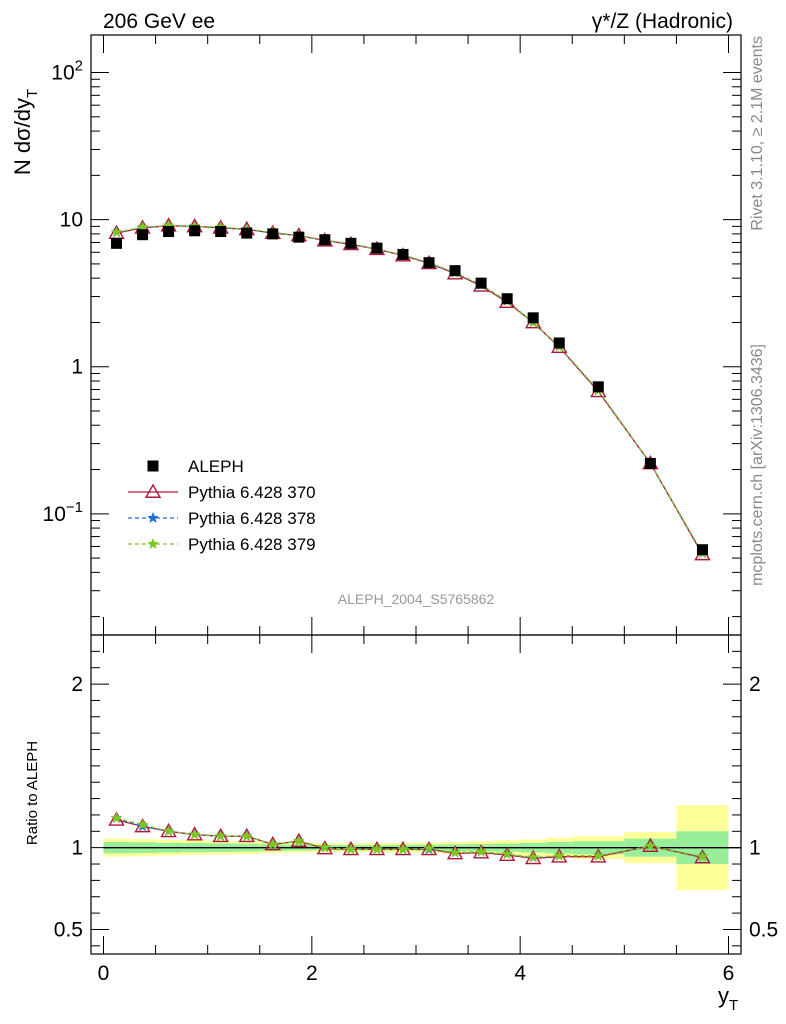 This screenshot has height=1024, width=786. I want to click on main-ylabel-sub: T, so click(32, 93).